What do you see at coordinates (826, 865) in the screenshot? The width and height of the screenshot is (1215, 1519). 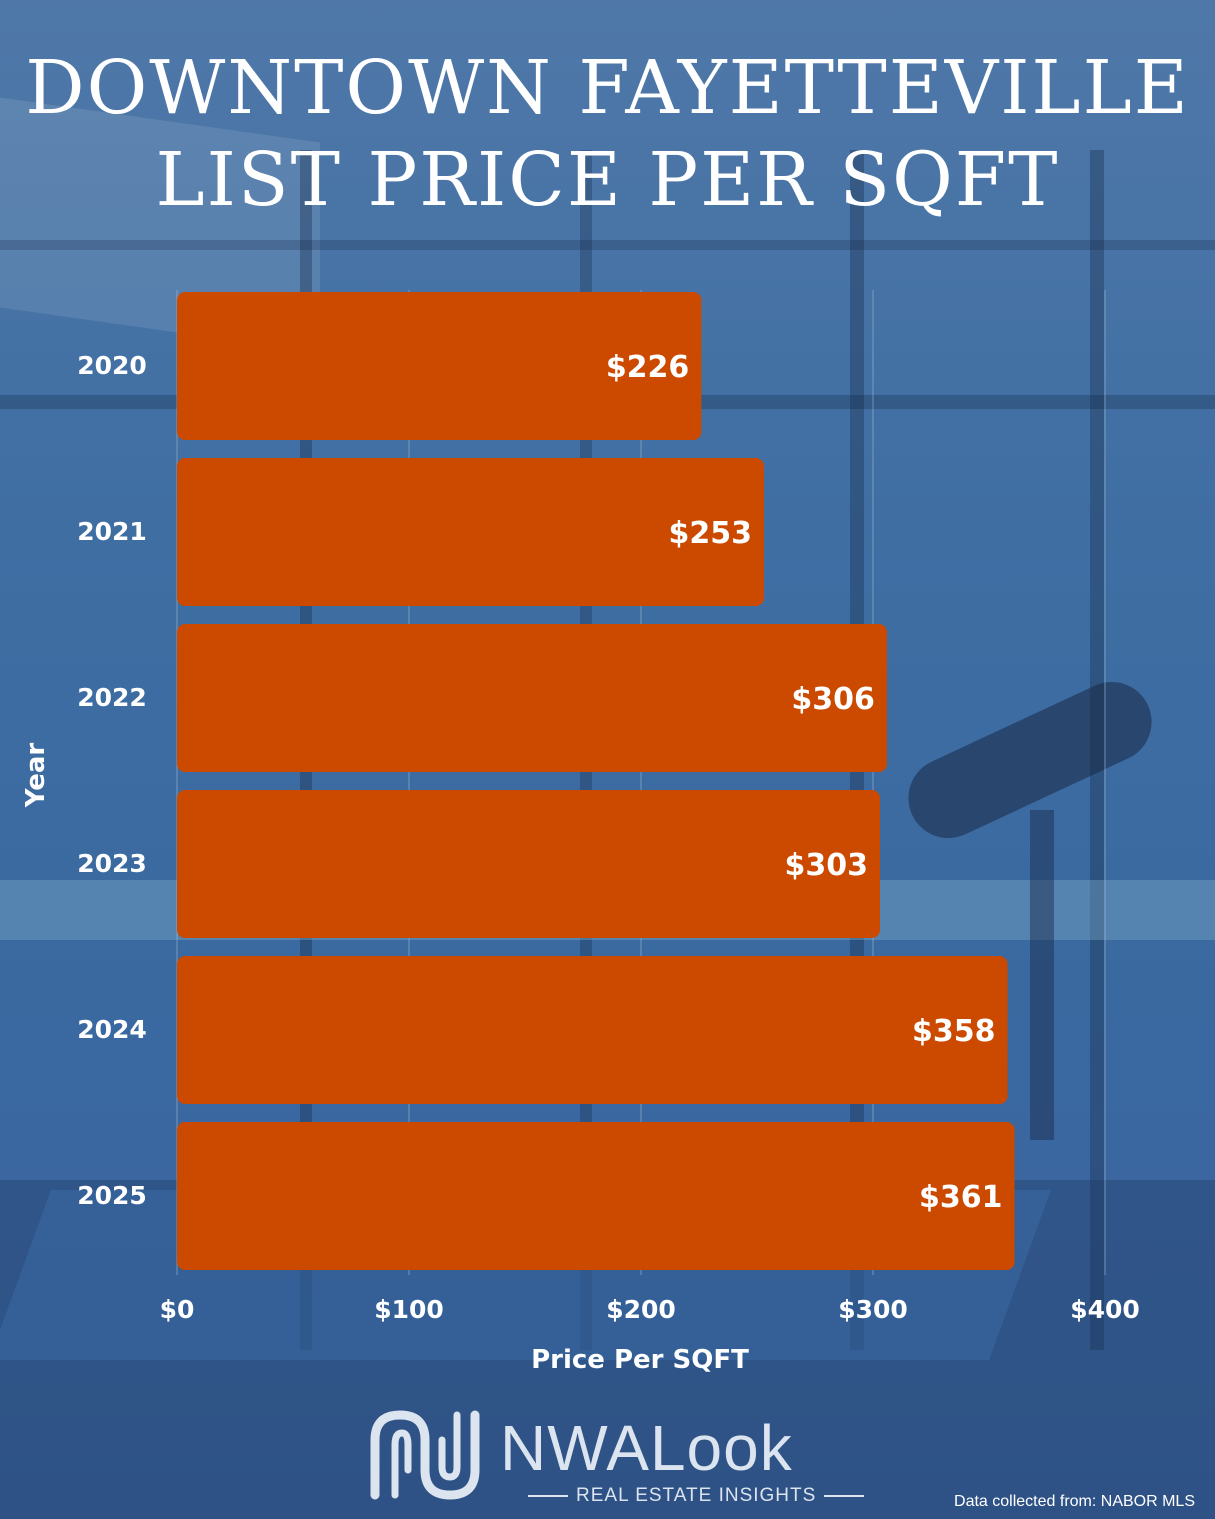 I see `bar-value-label: $303` at bounding box center [826, 865].